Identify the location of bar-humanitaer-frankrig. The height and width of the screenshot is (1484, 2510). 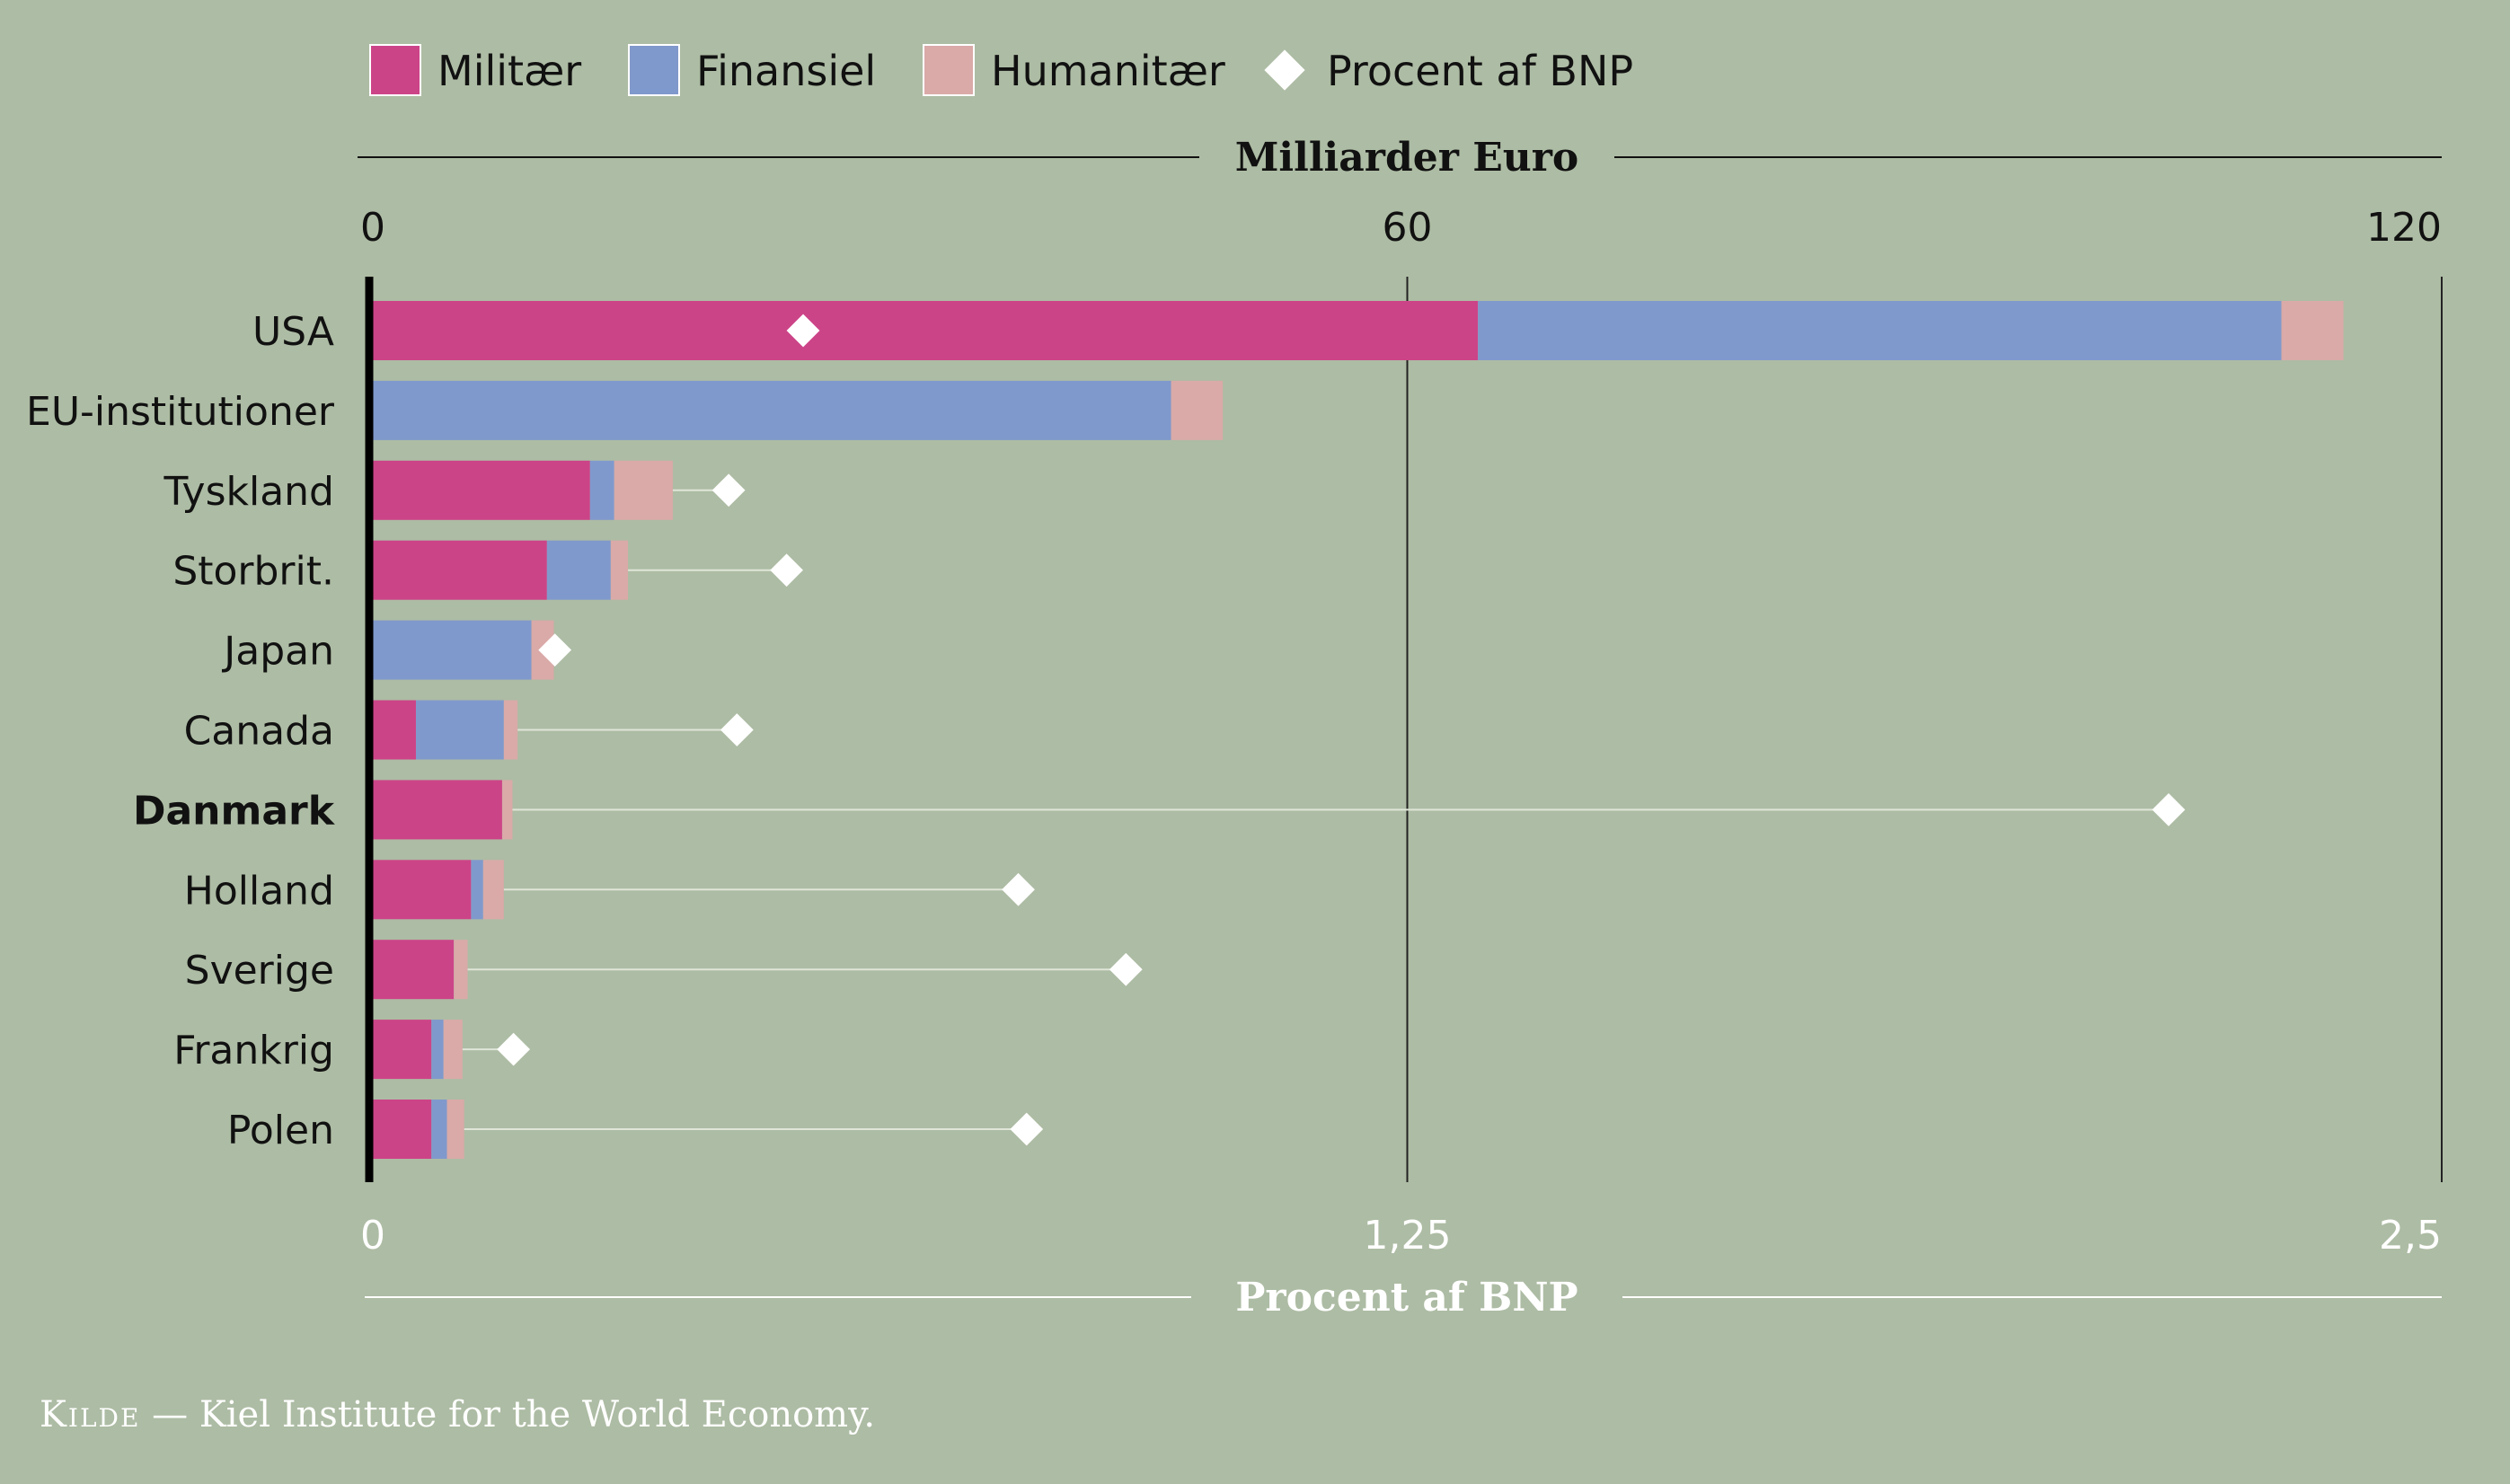
(453, 1050).